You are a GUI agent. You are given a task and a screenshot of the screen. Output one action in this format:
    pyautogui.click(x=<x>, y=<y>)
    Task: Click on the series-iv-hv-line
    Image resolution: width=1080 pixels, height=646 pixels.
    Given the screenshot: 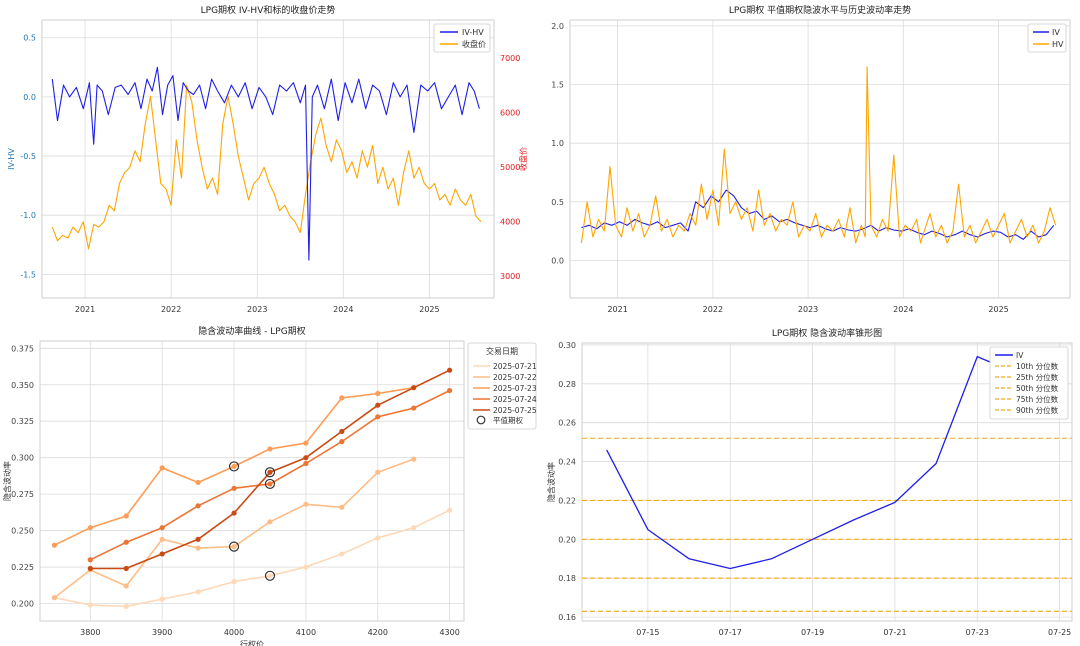 What is the action you would take?
    pyautogui.click(x=265, y=163)
    